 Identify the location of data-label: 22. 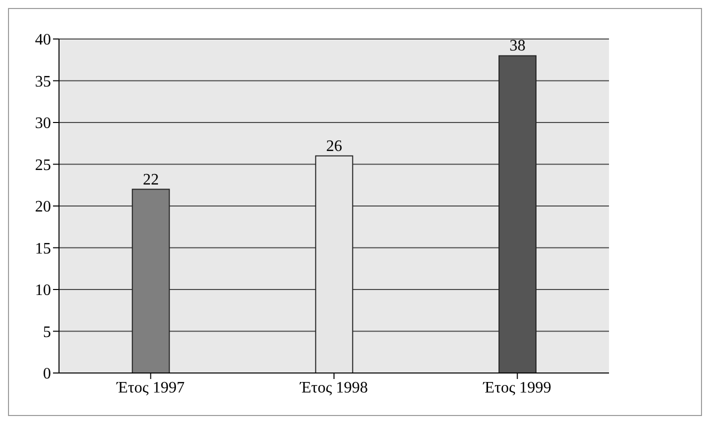
(150, 179).